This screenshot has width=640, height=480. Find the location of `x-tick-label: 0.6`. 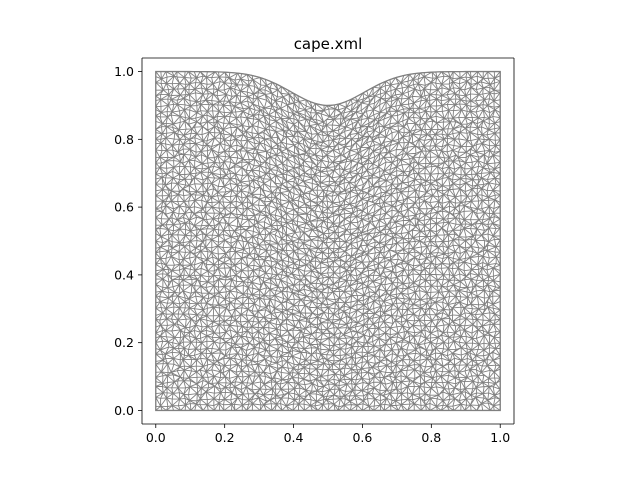

x-tick-label: 0.6 is located at coordinates (362, 437).